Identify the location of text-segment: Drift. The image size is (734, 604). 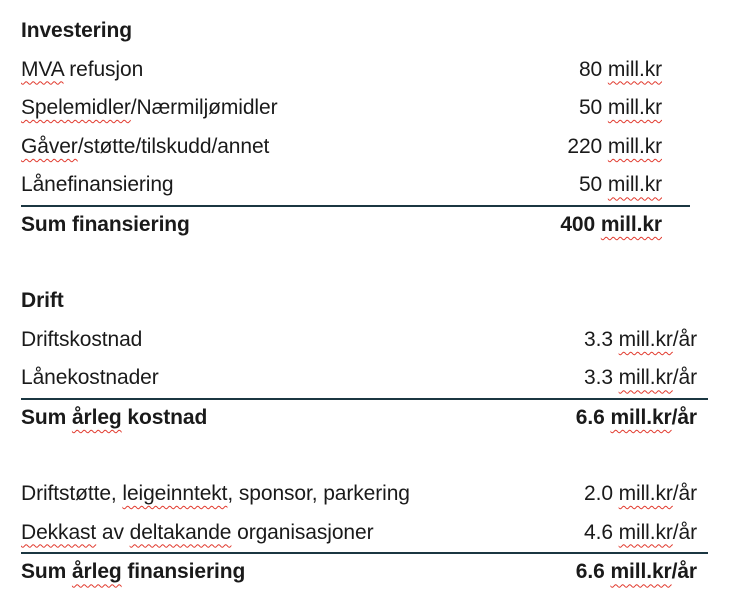
(42, 301).